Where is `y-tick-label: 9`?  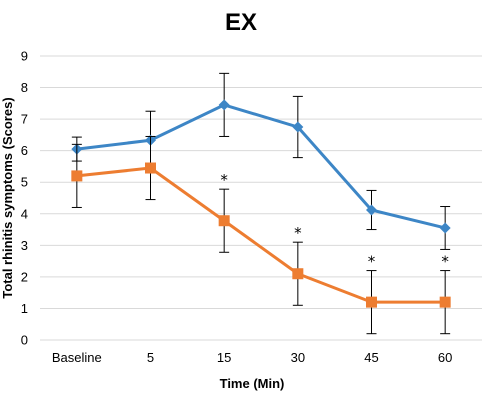 y-tick-label: 9 is located at coordinates (24, 56).